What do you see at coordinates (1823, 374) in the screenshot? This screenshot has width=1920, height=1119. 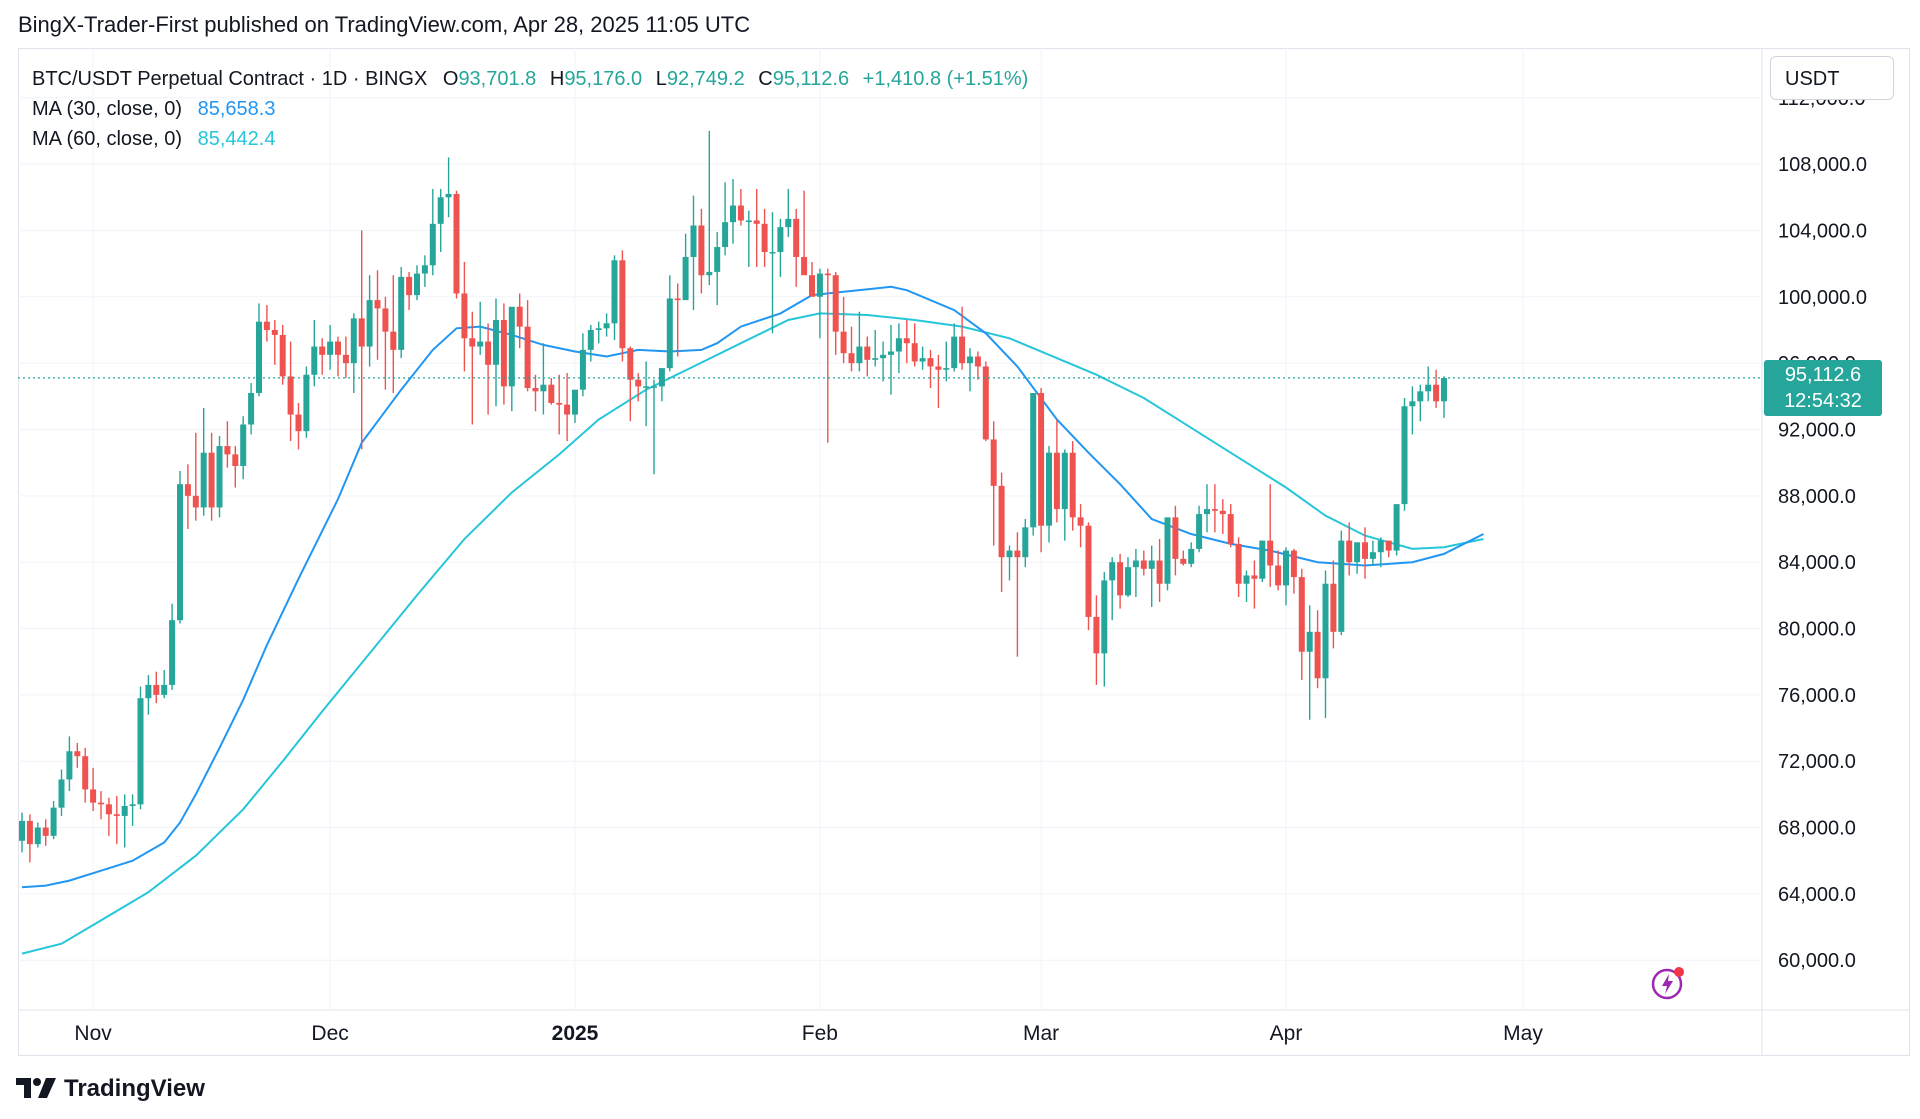 I see `current-price-value: 95,112.6` at bounding box center [1823, 374].